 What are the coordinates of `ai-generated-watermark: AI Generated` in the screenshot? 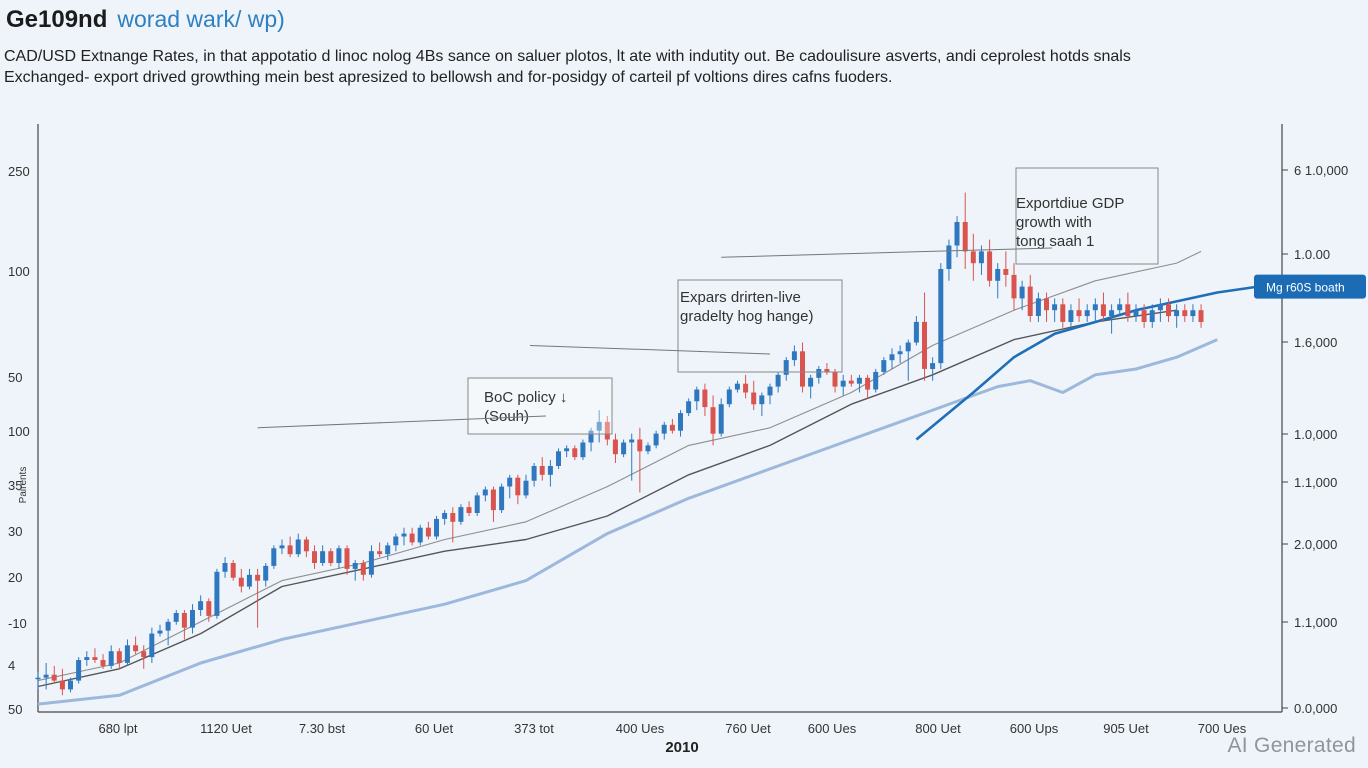 It's located at (1291, 745).